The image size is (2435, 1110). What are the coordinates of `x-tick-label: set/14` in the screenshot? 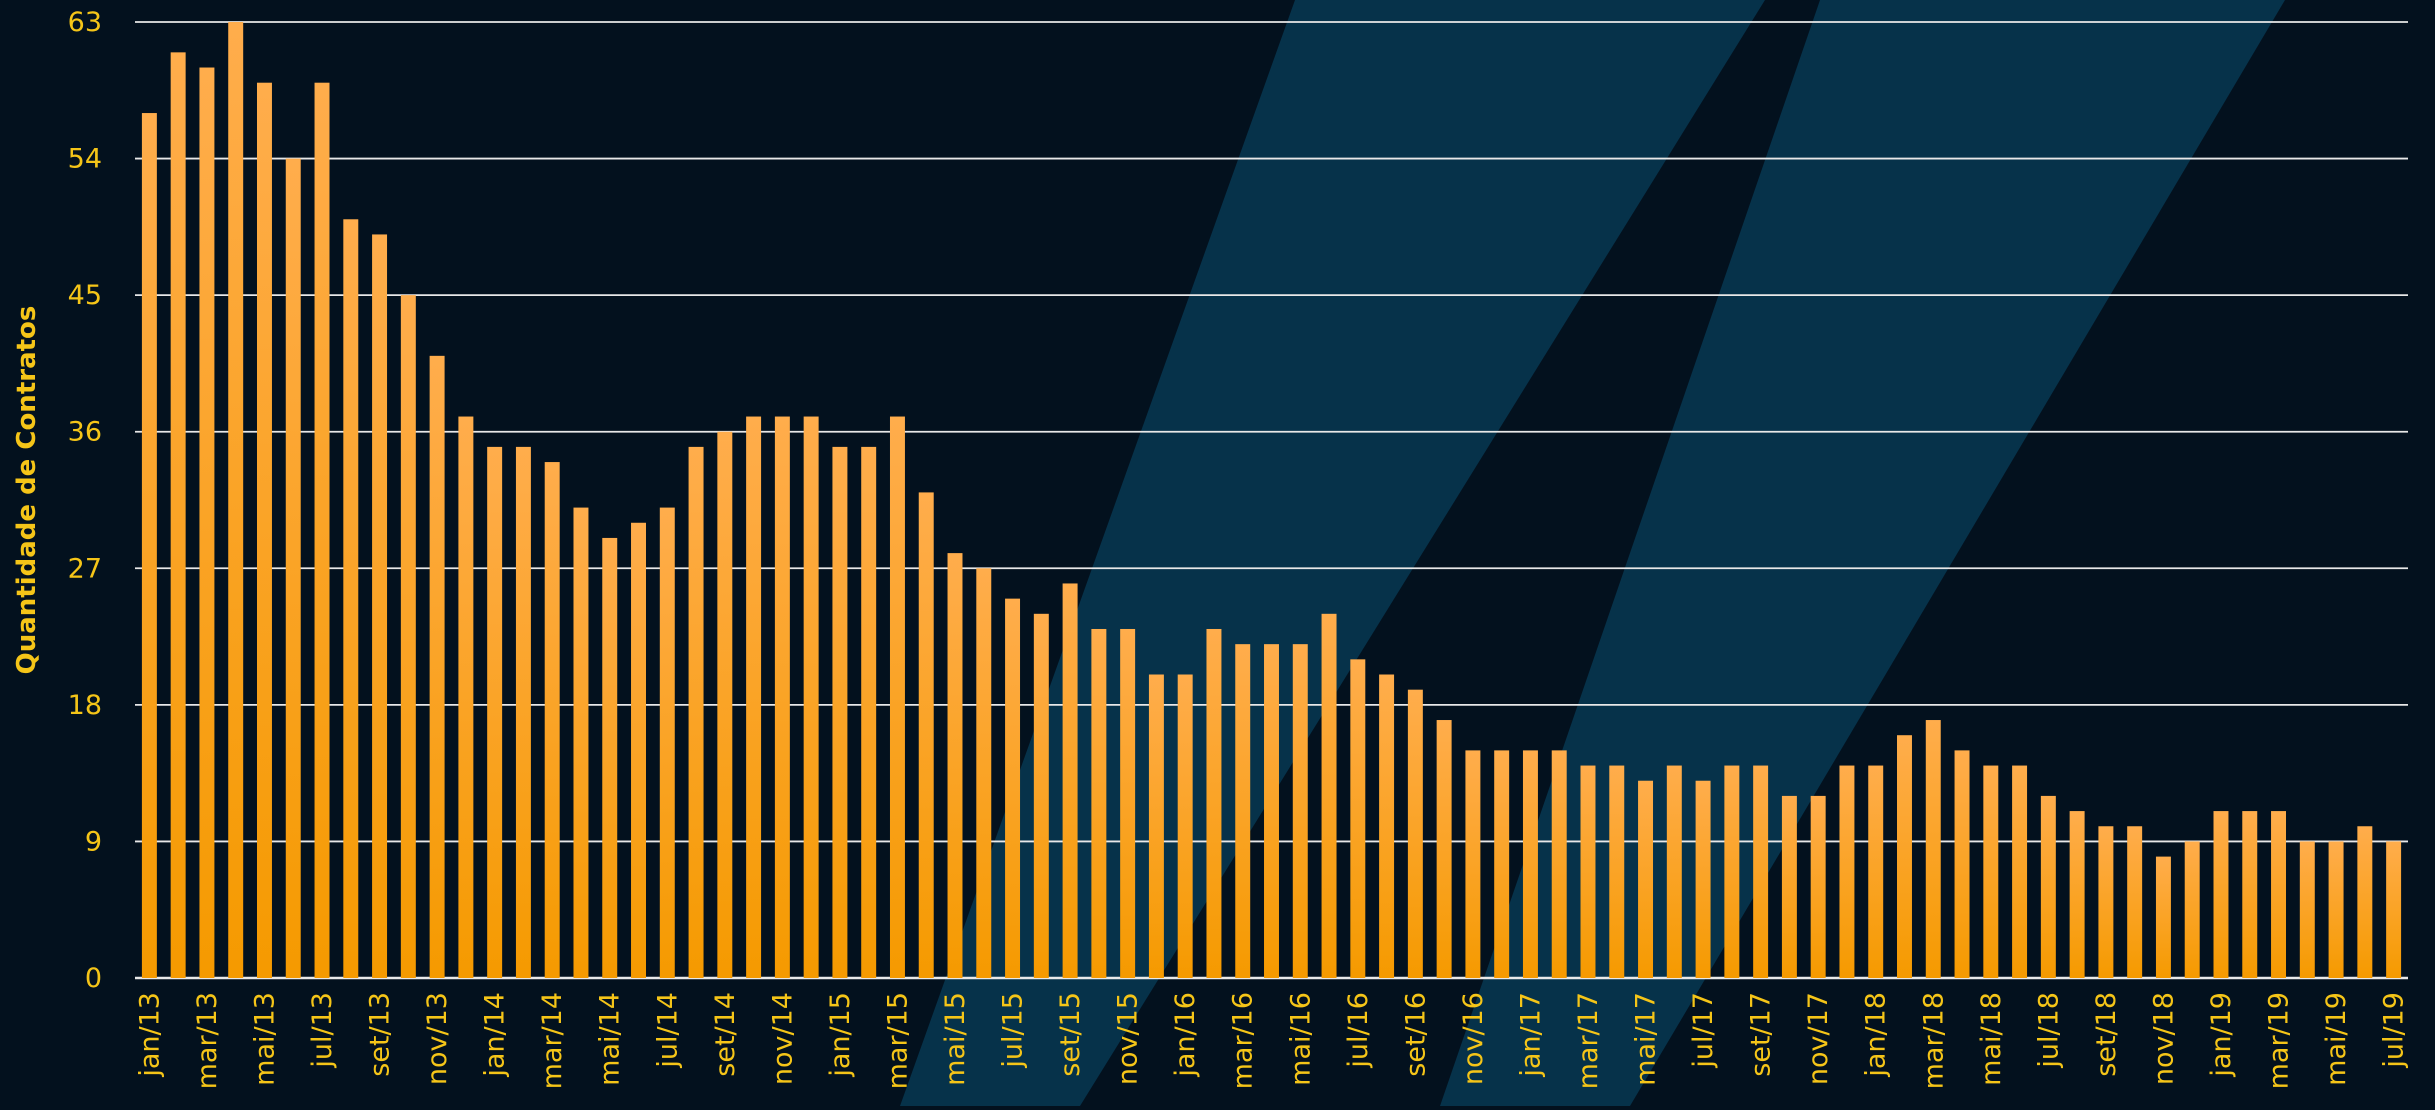 It's located at (725, 1034).